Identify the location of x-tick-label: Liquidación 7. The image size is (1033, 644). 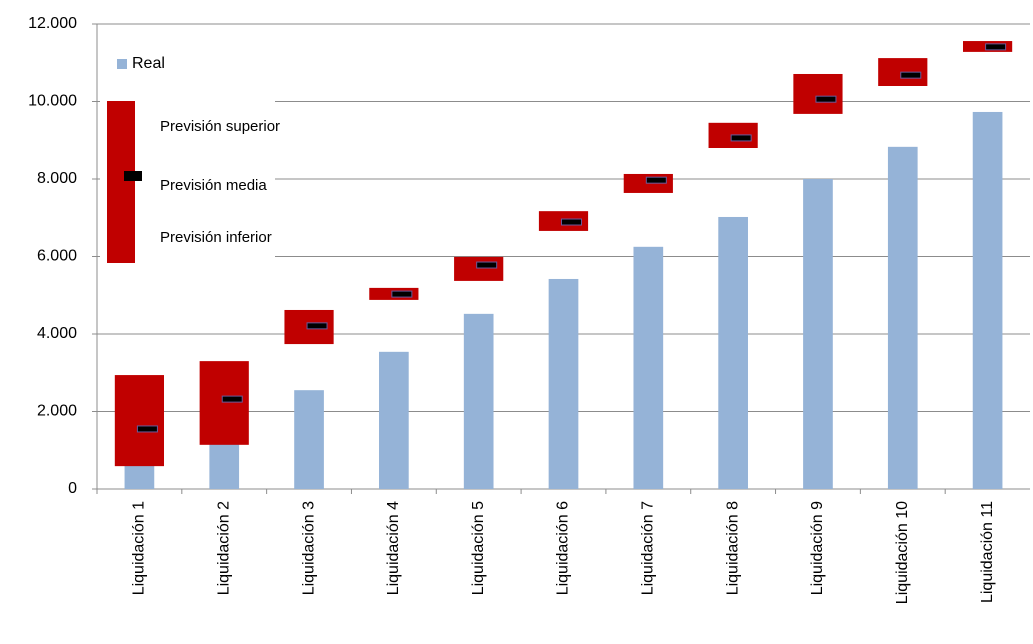
(648, 548).